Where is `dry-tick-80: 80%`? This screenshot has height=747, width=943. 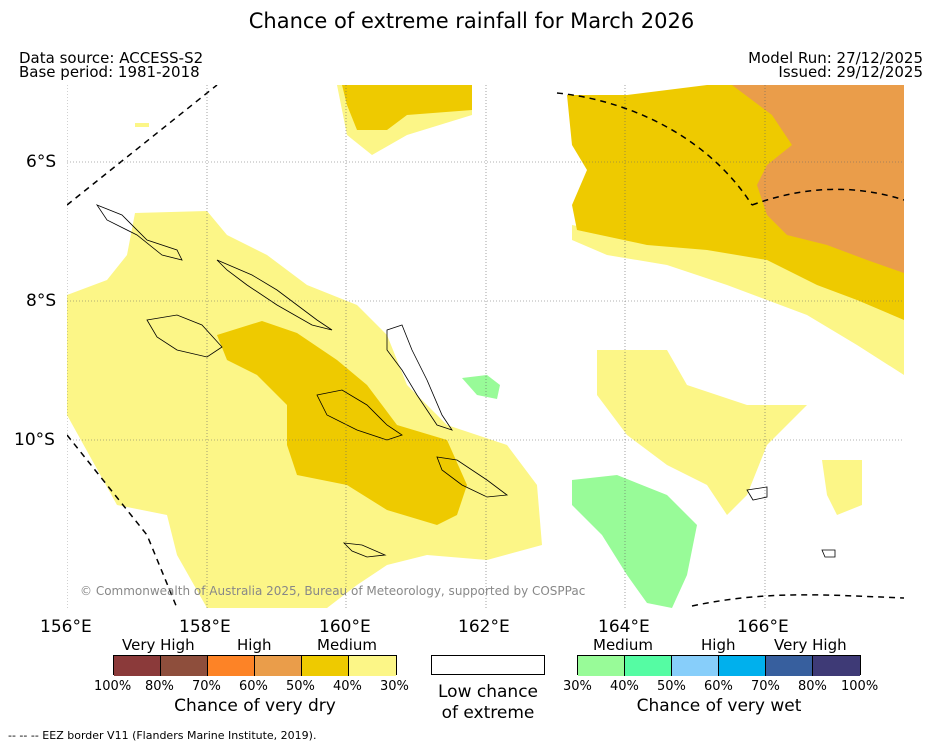 dry-tick-80: 80% is located at coordinates (159, 686).